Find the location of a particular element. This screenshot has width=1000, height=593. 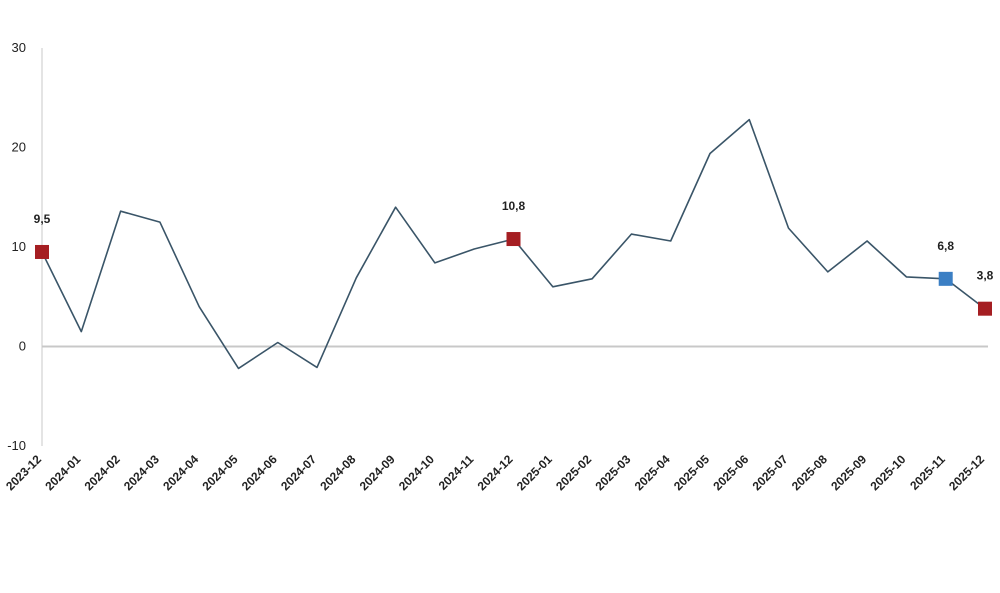

x-tick-label: 2025-12 is located at coordinates (966, 472).